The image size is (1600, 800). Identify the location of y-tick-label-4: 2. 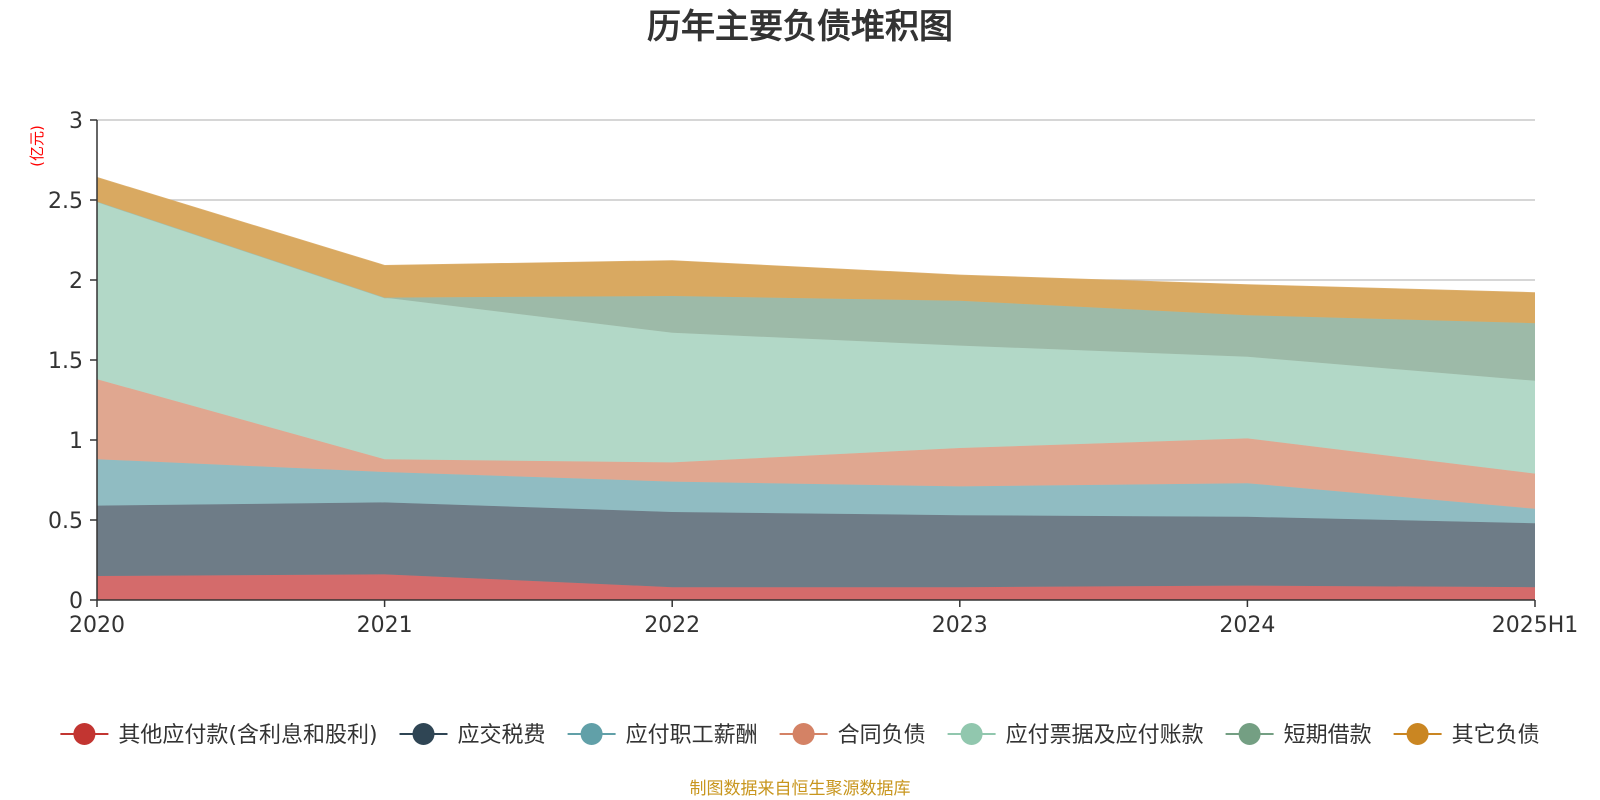
(76, 281).